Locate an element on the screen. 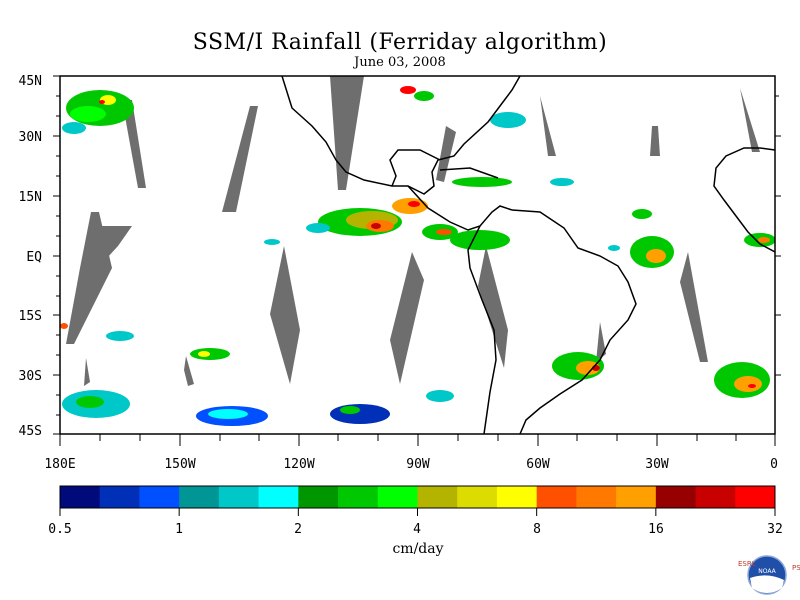 This screenshot has width=800, height=600. rain-patch-nw-pacific is located at coordinates (98, 112).